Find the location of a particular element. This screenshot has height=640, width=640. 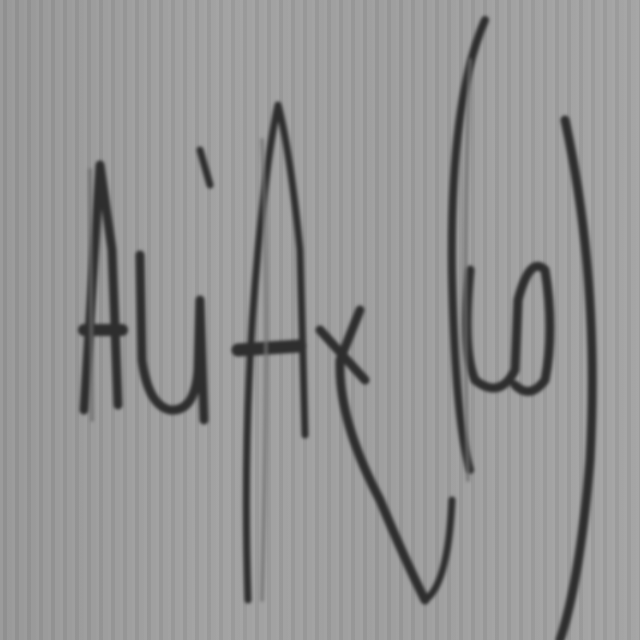

stroke-accent-mark is located at coordinates (205, 167).